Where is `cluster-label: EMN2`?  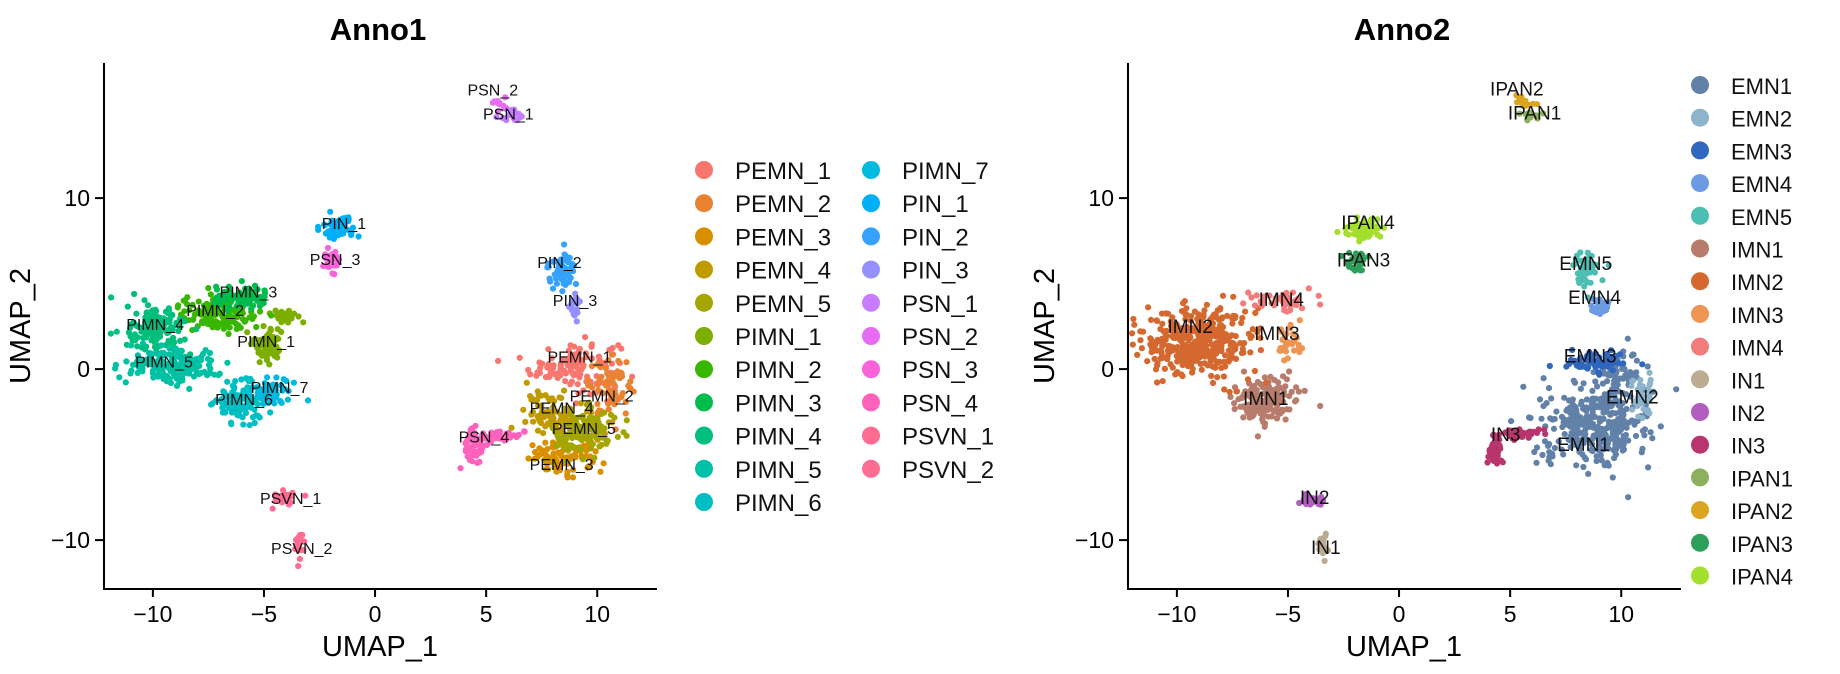
cluster-label: EMN2 is located at coordinates (1632, 397).